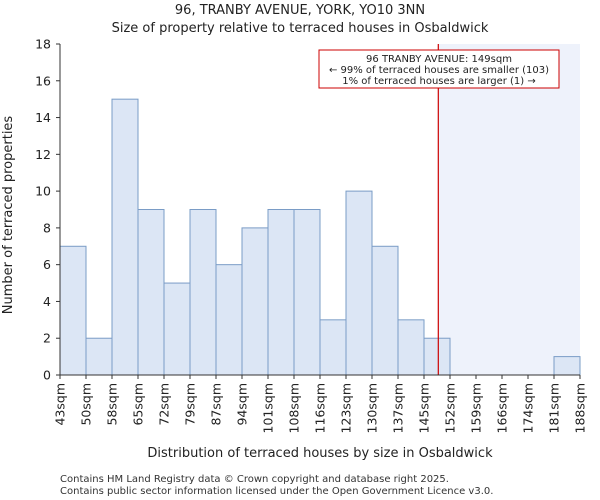  Describe the element at coordinates (346, 408) in the screenshot. I see `x-tick-label: 123sqm` at that location.